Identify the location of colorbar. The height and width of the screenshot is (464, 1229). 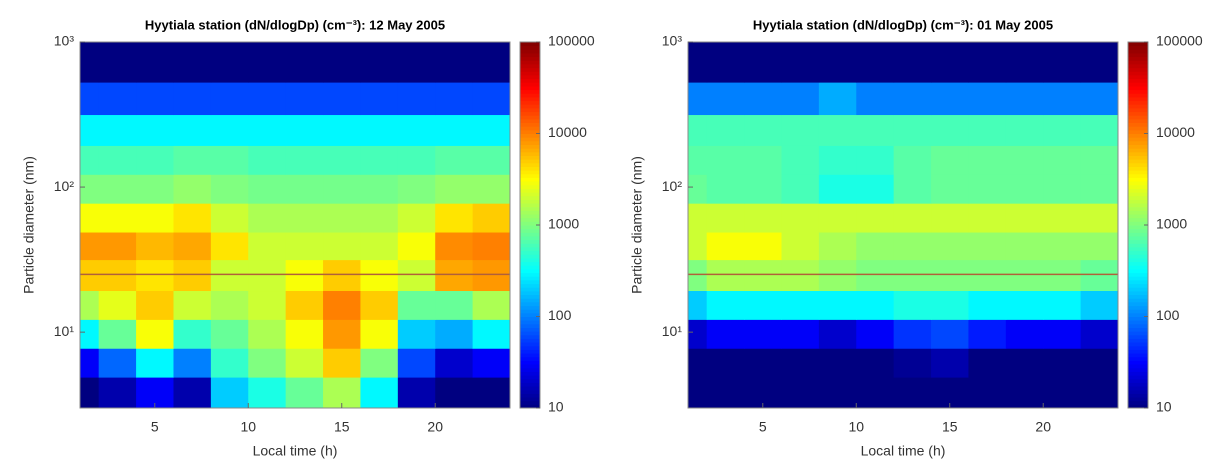
(530, 225).